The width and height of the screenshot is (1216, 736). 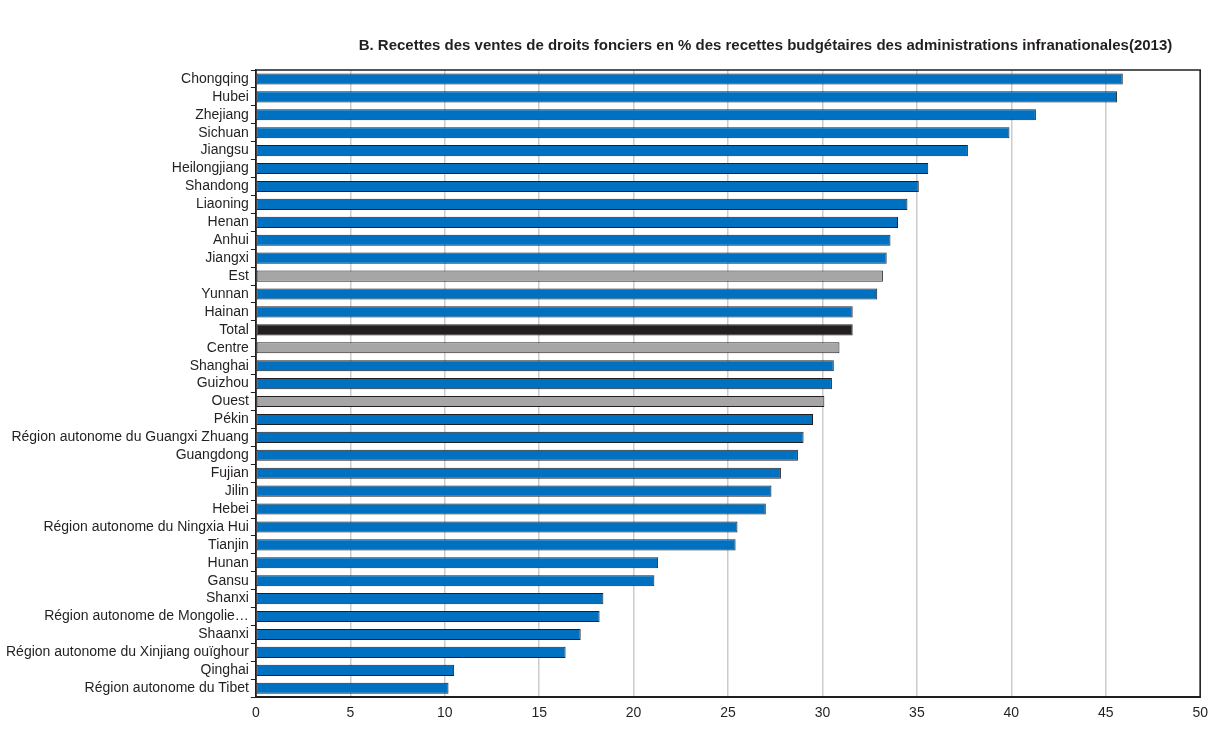 What do you see at coordinates (222, 382) in the screenshot?
I see `y-tick-label: Guizhou` at bounding box center [222, 382].